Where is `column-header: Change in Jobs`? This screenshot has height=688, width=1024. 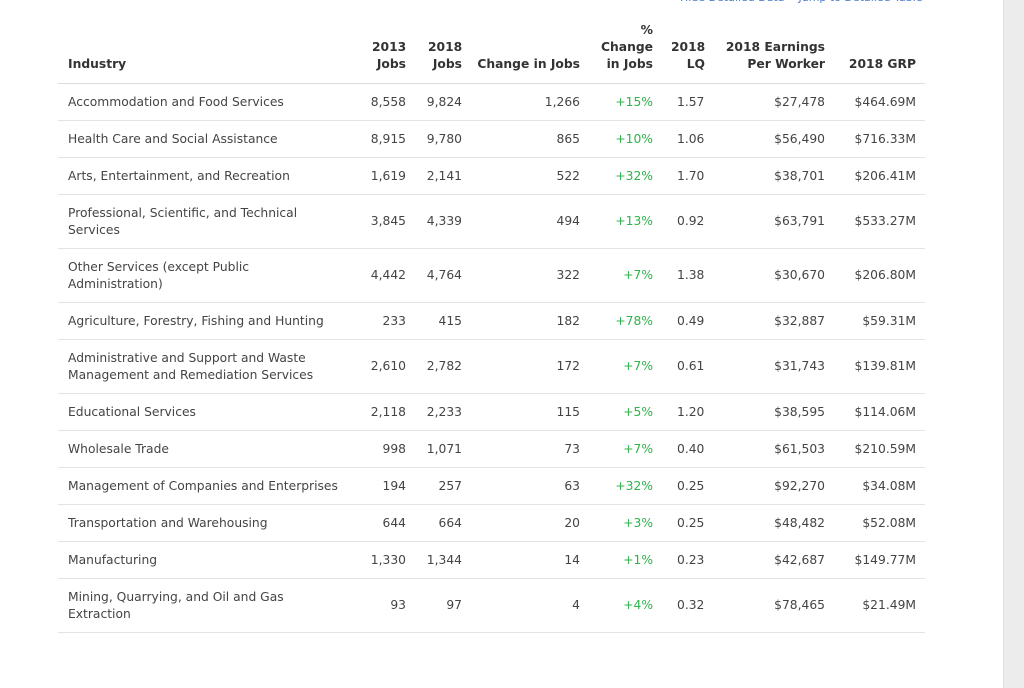
column-header: Change in Jobs is located at coordinates (521, 53).